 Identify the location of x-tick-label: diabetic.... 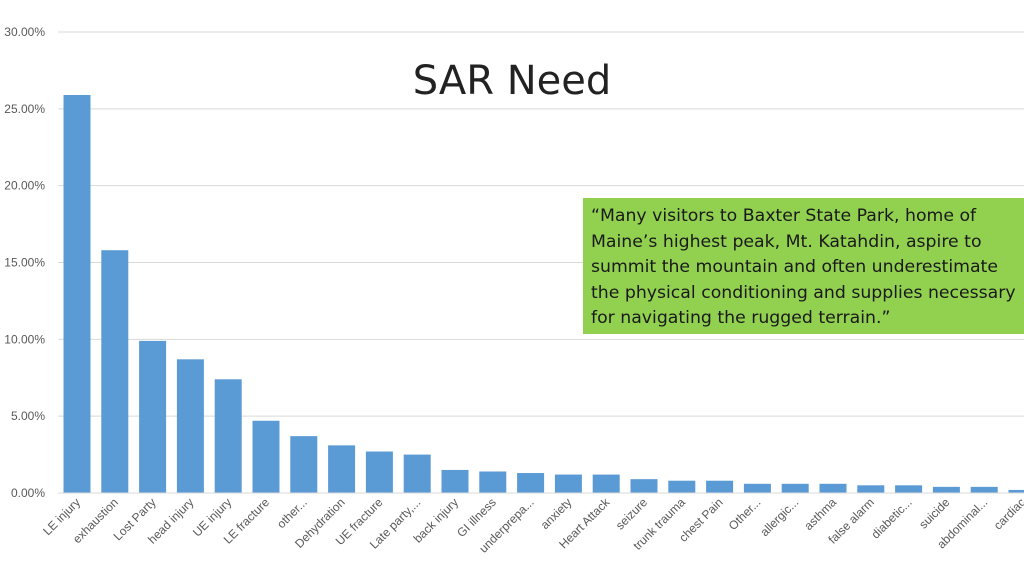
(891, 518).